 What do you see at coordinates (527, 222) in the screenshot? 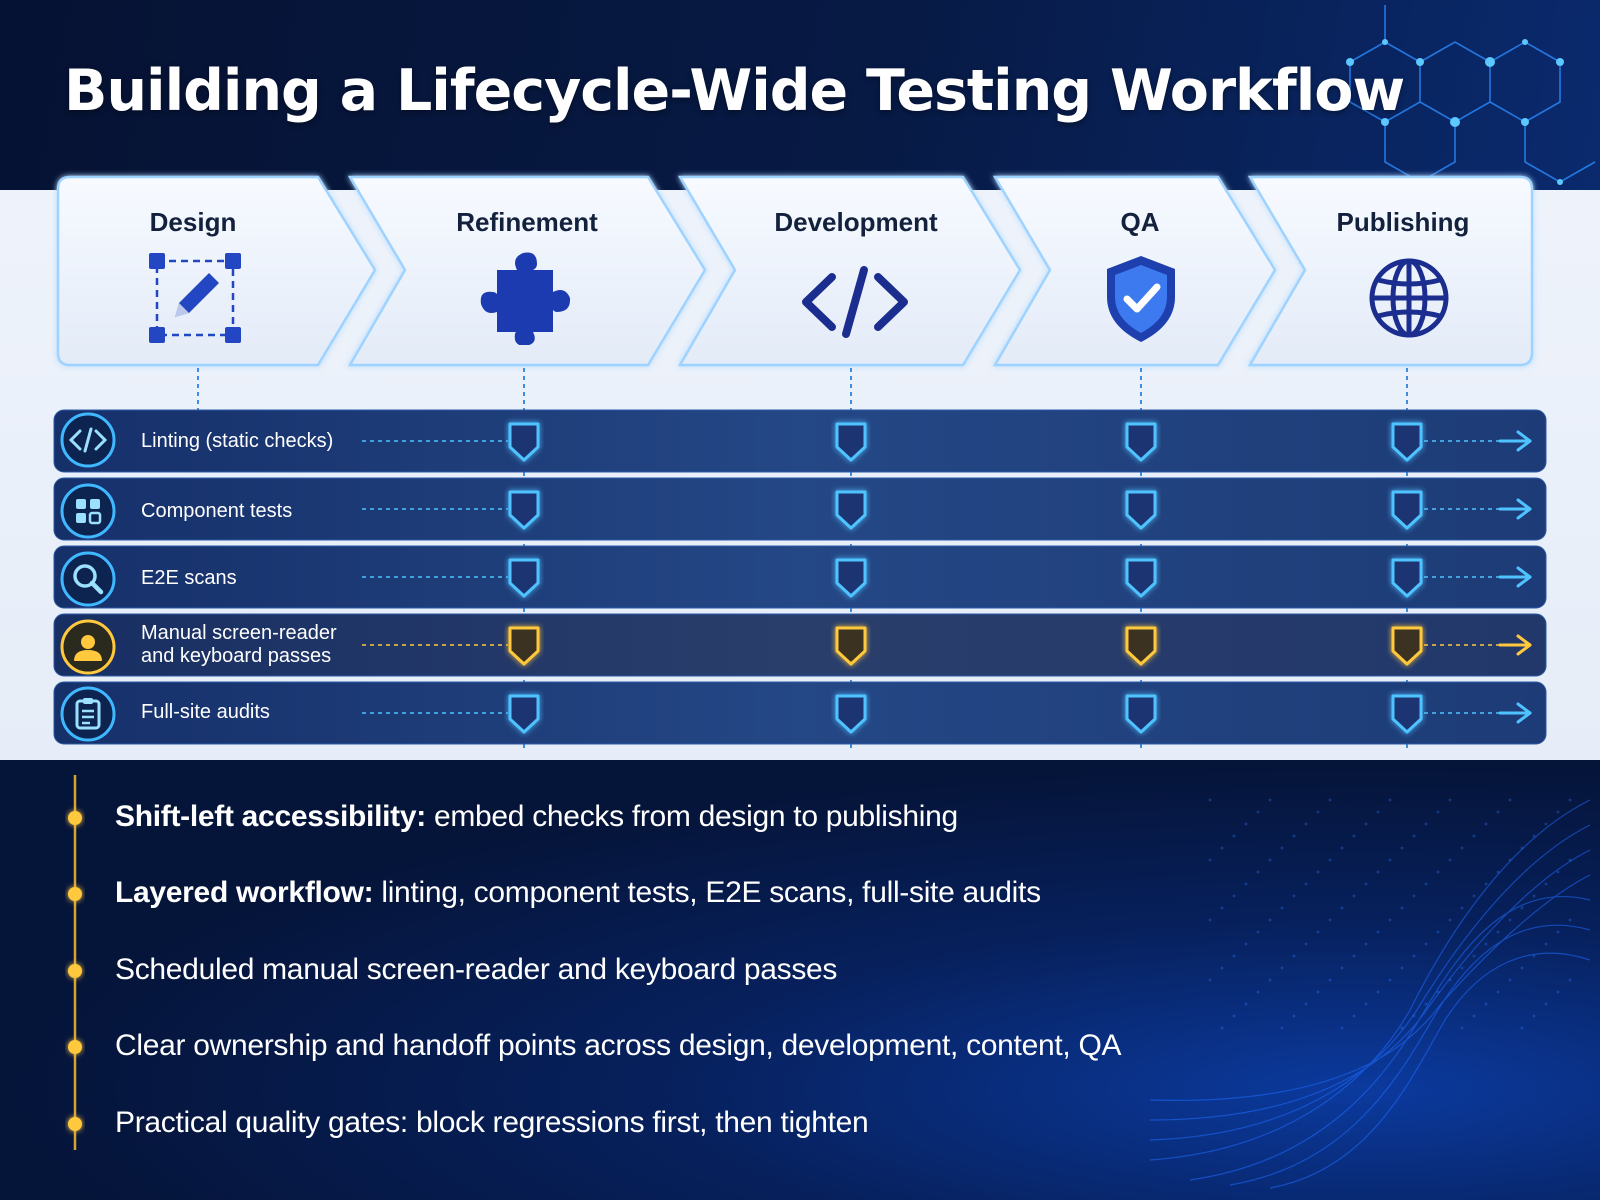
I see `stage-label-refinement: Refinement` at bounding box center [527, 222].